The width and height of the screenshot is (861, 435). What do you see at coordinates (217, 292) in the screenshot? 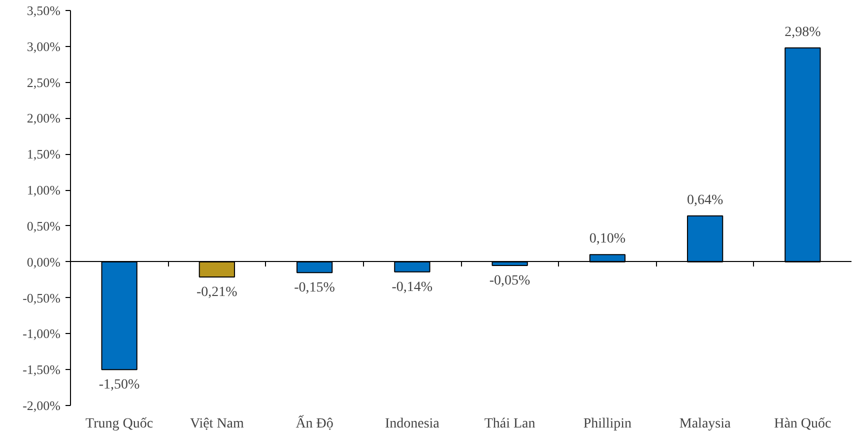
I see `data-label: -0,21%` at bounding box center [217, 292].